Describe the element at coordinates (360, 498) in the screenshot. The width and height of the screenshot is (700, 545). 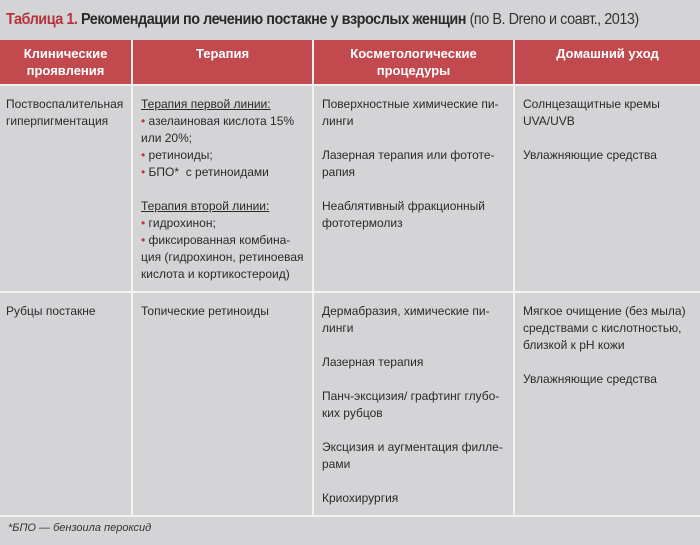
I see `procedure-item: Криохирургия` at that location.